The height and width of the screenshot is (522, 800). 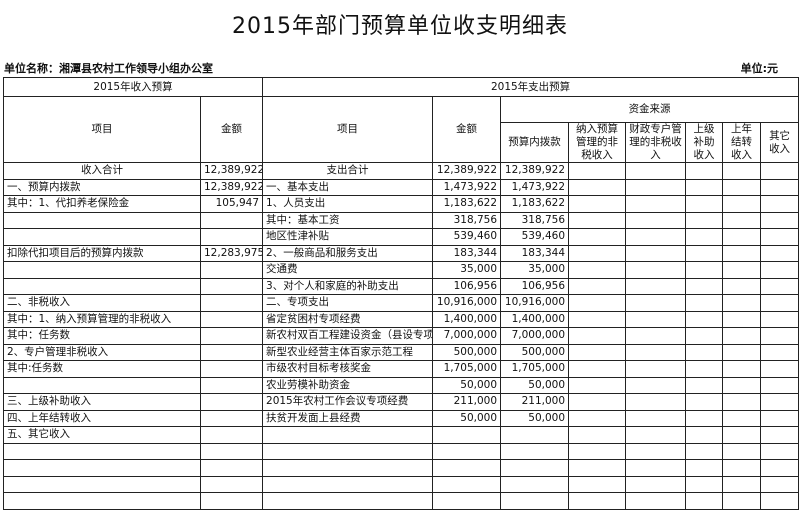 I want to click on cell: 183,344, so click(x=467, y=253).